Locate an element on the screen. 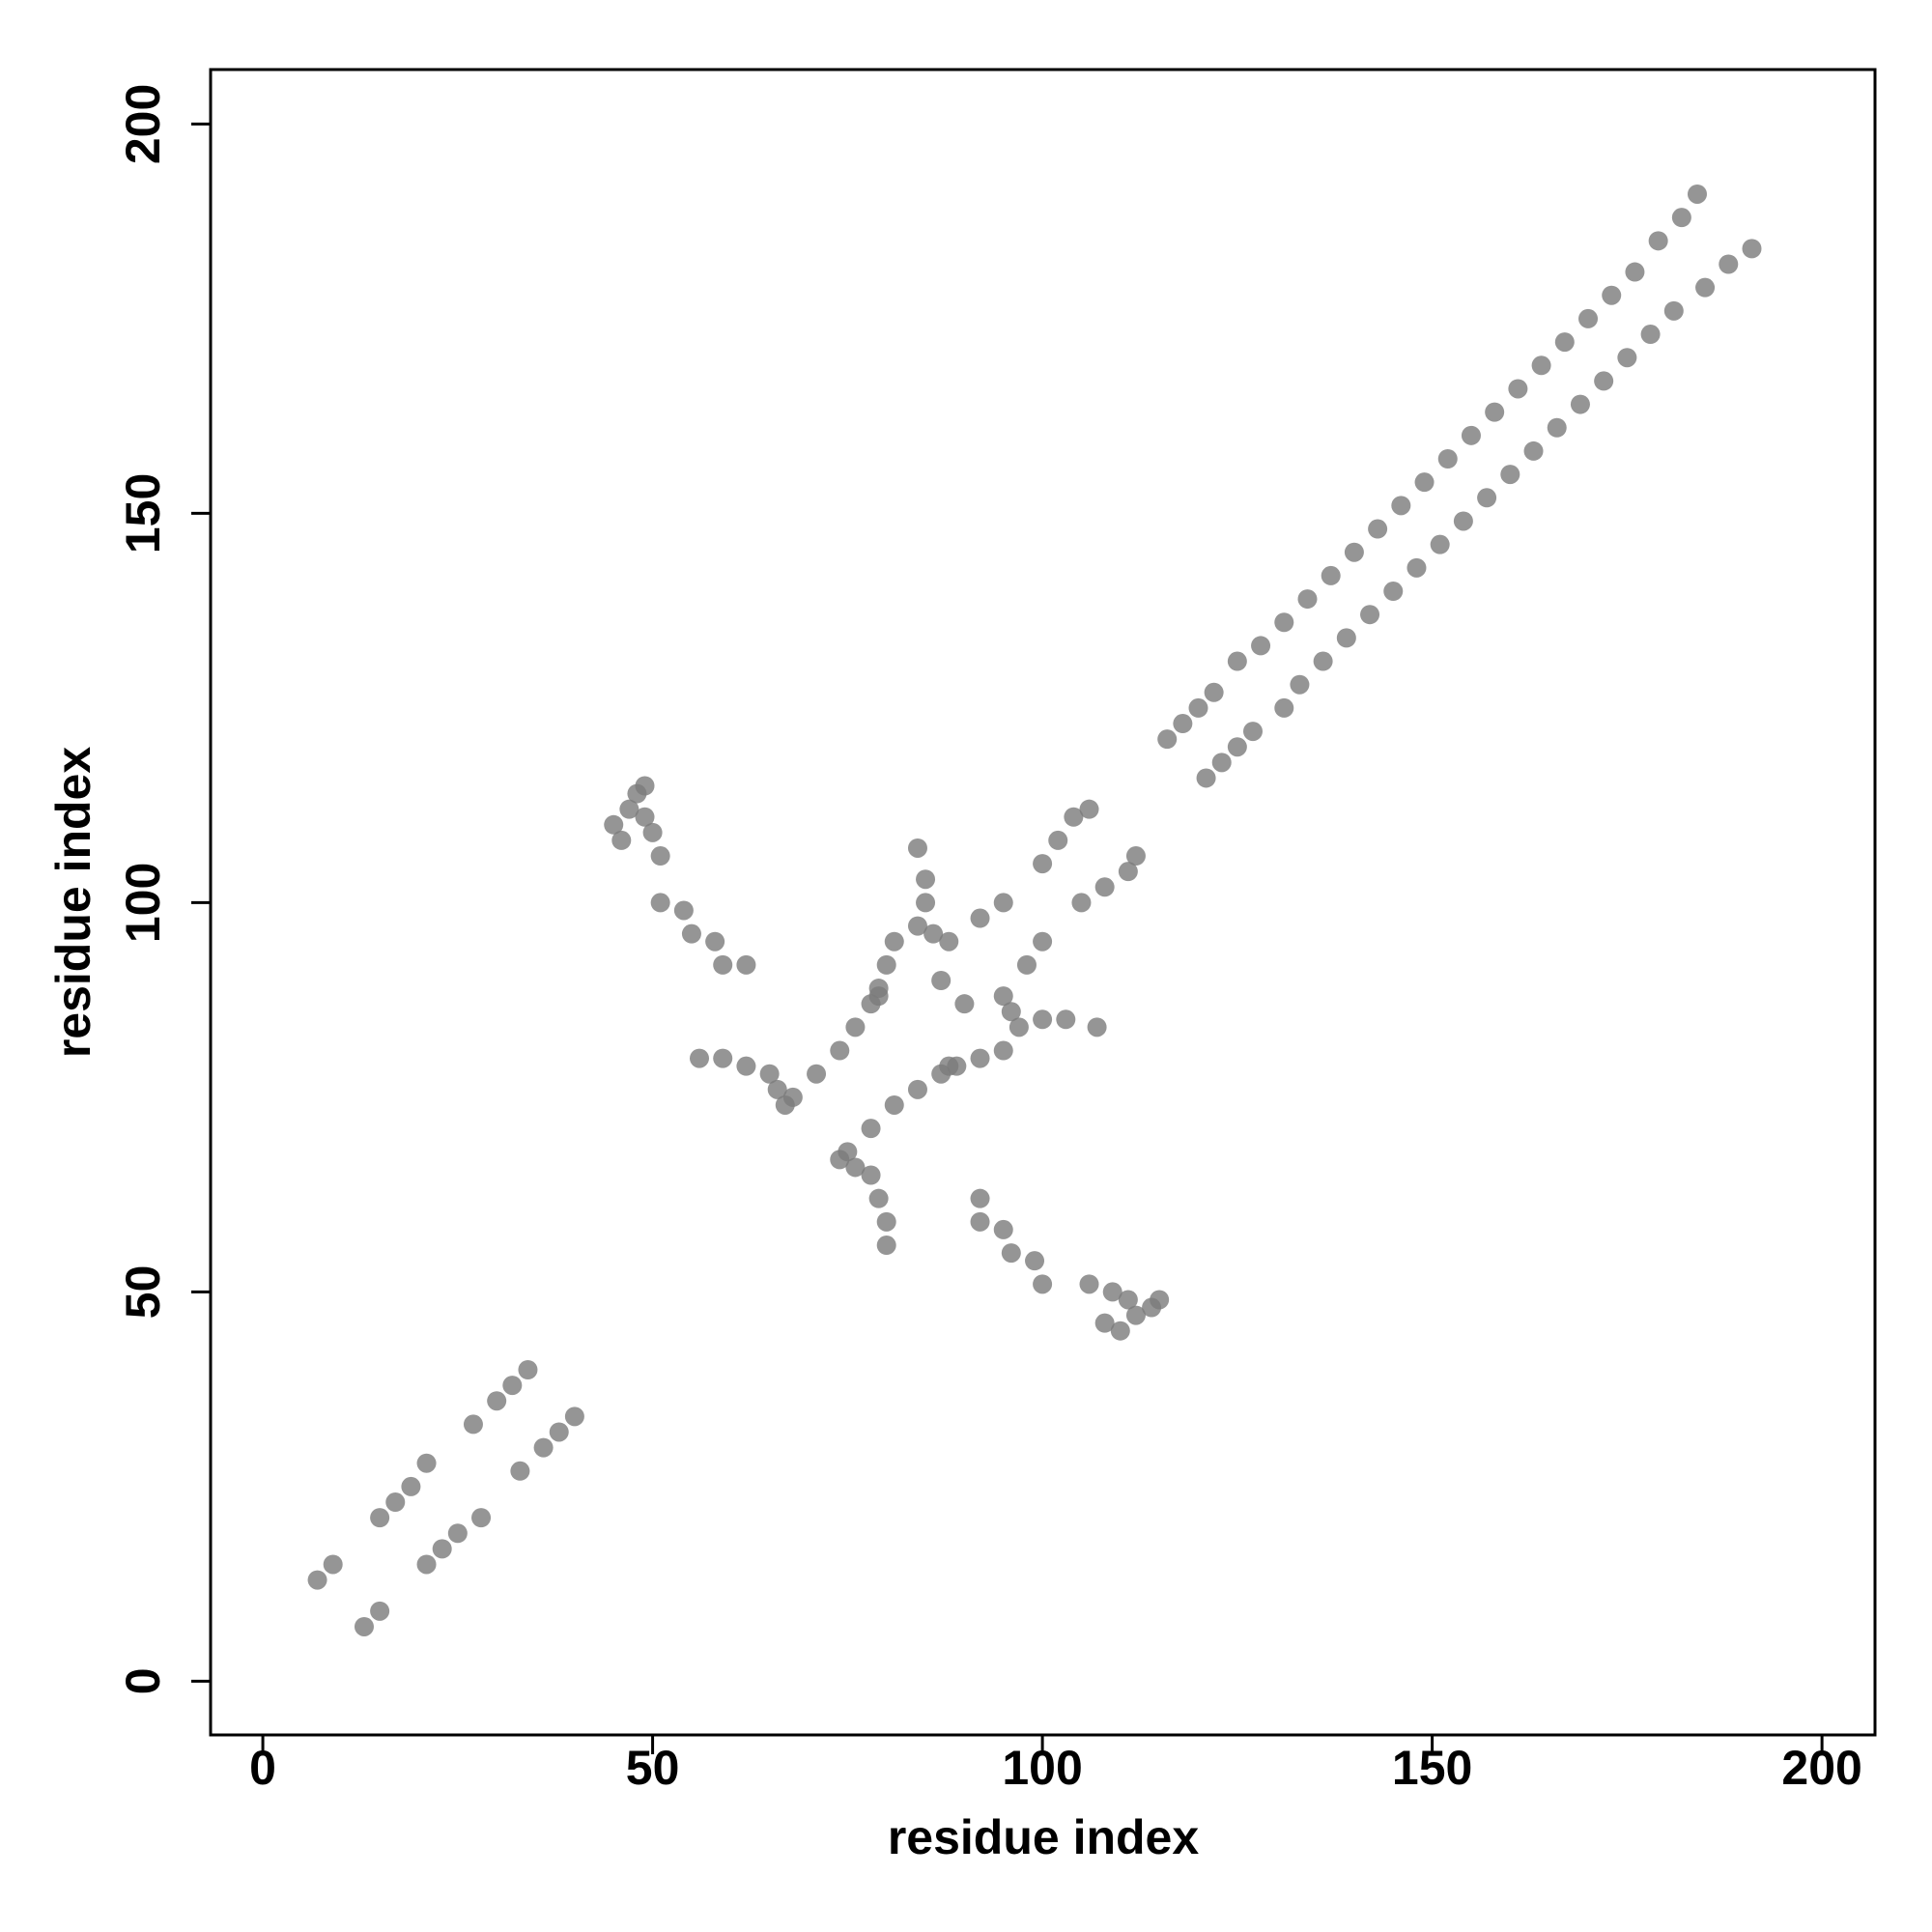 Image resolution: width=1932 pixels, height=1932 pixels. x-tick-label: 50 is located at coordinates (653, 1768).